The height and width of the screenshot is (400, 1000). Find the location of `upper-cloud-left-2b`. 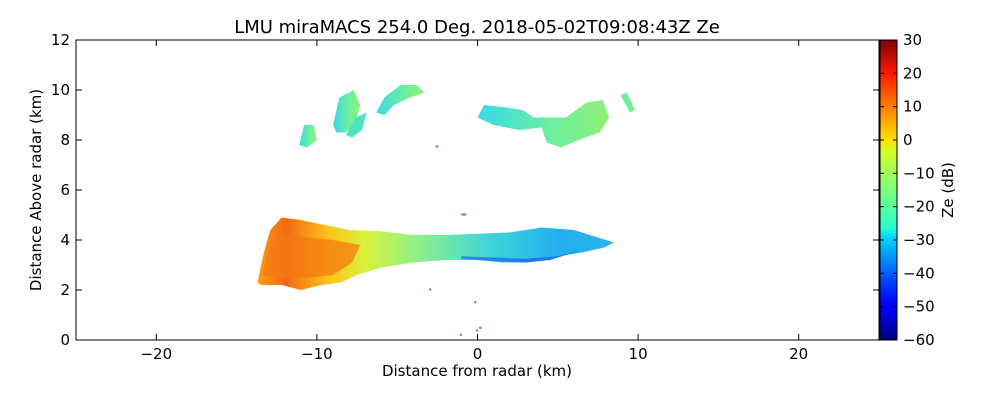

upper-cloud-left-2b is located at coordinates (356, 125).